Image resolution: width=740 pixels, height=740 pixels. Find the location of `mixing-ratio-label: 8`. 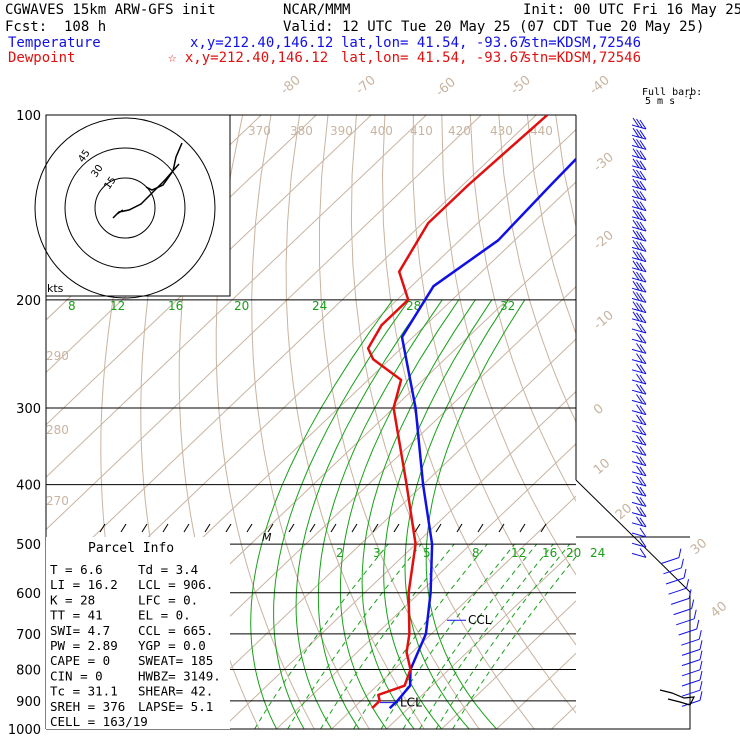

mixing-ratio-label: 8 is located at coordinates (476, 553).